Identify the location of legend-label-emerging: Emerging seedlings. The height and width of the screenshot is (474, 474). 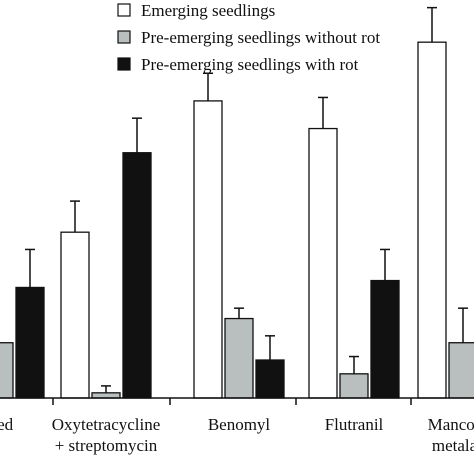
(208, 10).